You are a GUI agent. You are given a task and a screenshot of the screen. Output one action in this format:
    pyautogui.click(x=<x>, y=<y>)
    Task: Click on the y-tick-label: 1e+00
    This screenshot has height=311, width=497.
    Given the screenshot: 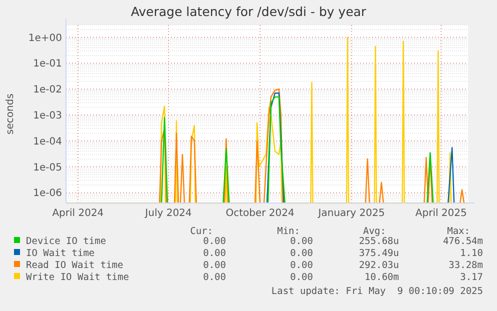 What is the action you would take?
    pyautogui.click(x=45, y=38)
    